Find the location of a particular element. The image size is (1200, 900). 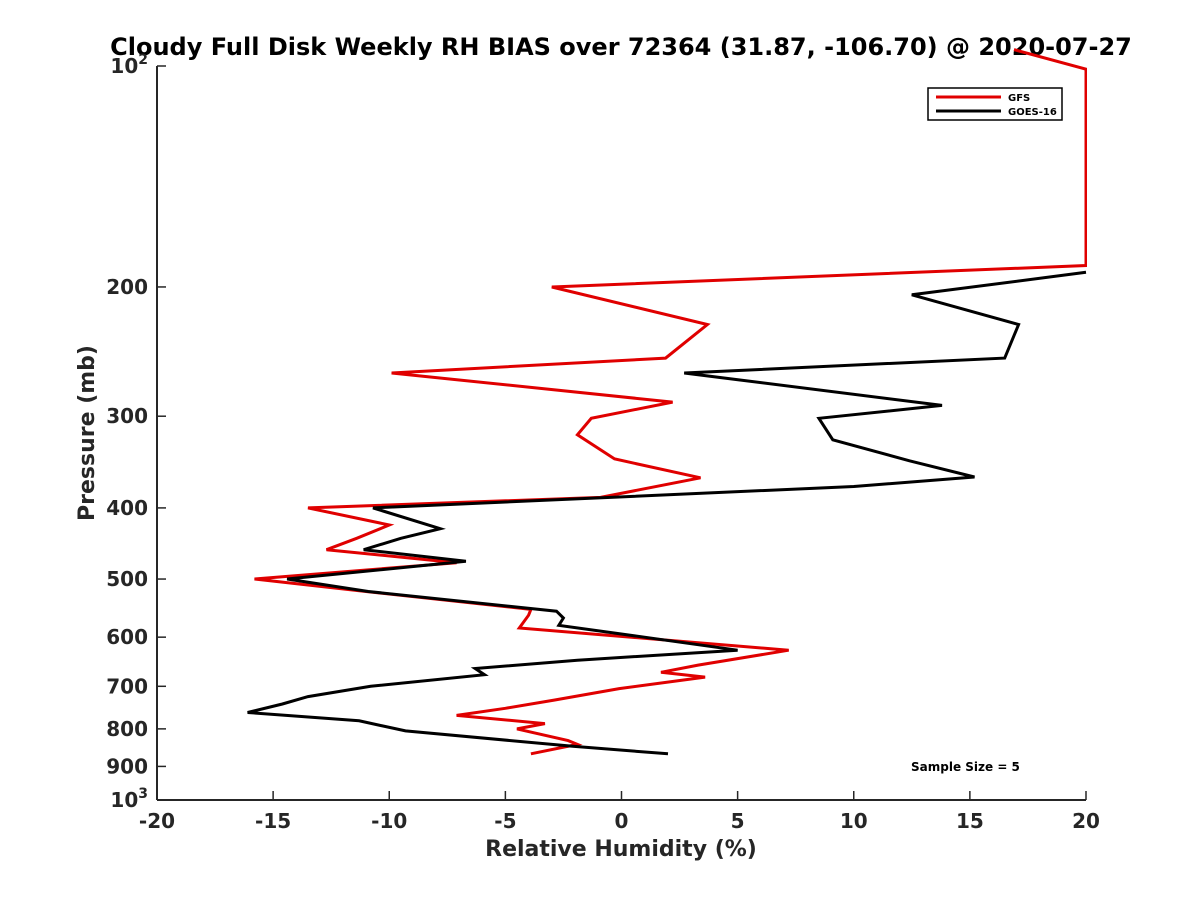

legend-box is located at coordinates (995, 104).